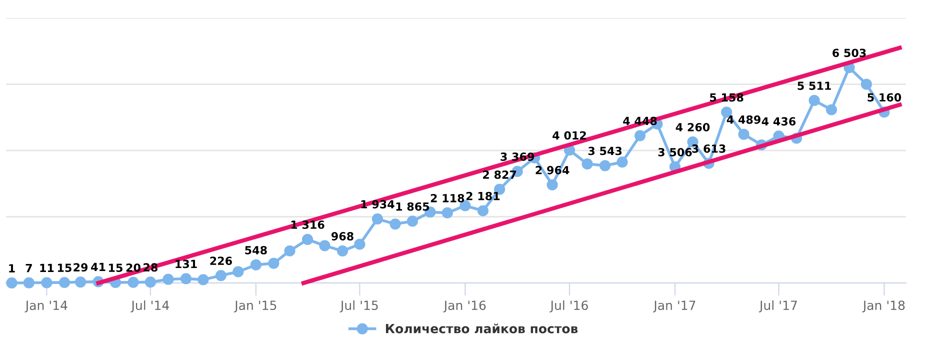  I want to click on data-label: 11, so click(47, 268).